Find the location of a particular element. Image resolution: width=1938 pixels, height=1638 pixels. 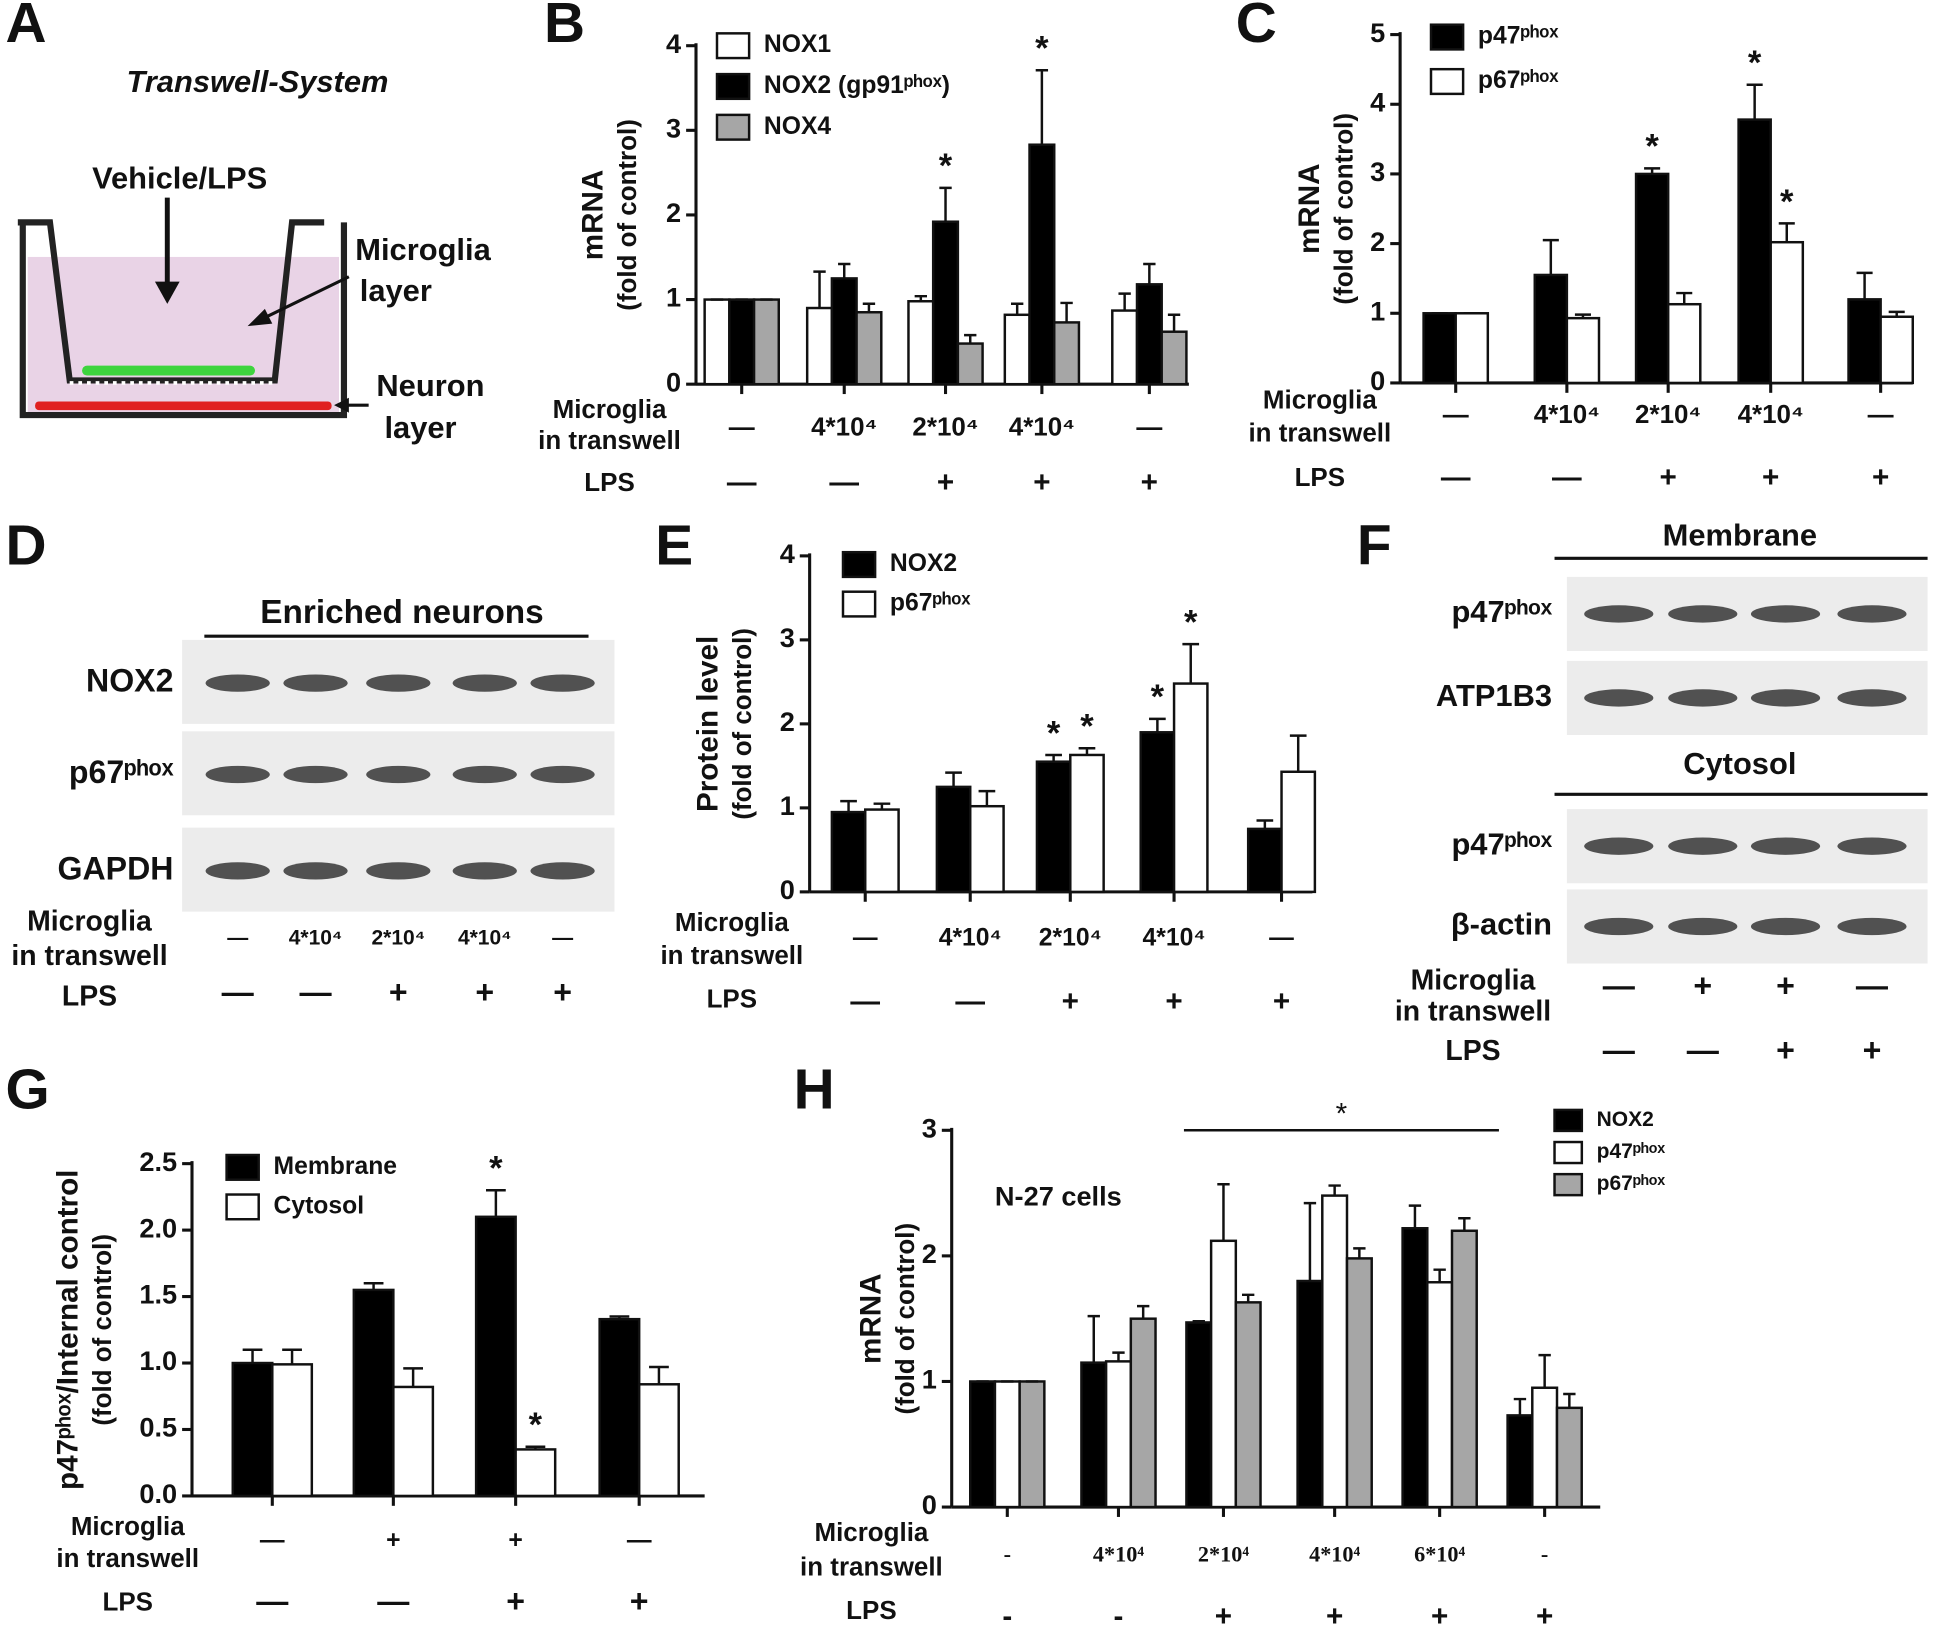

neuron-cells is located at coordinates (183, 406).